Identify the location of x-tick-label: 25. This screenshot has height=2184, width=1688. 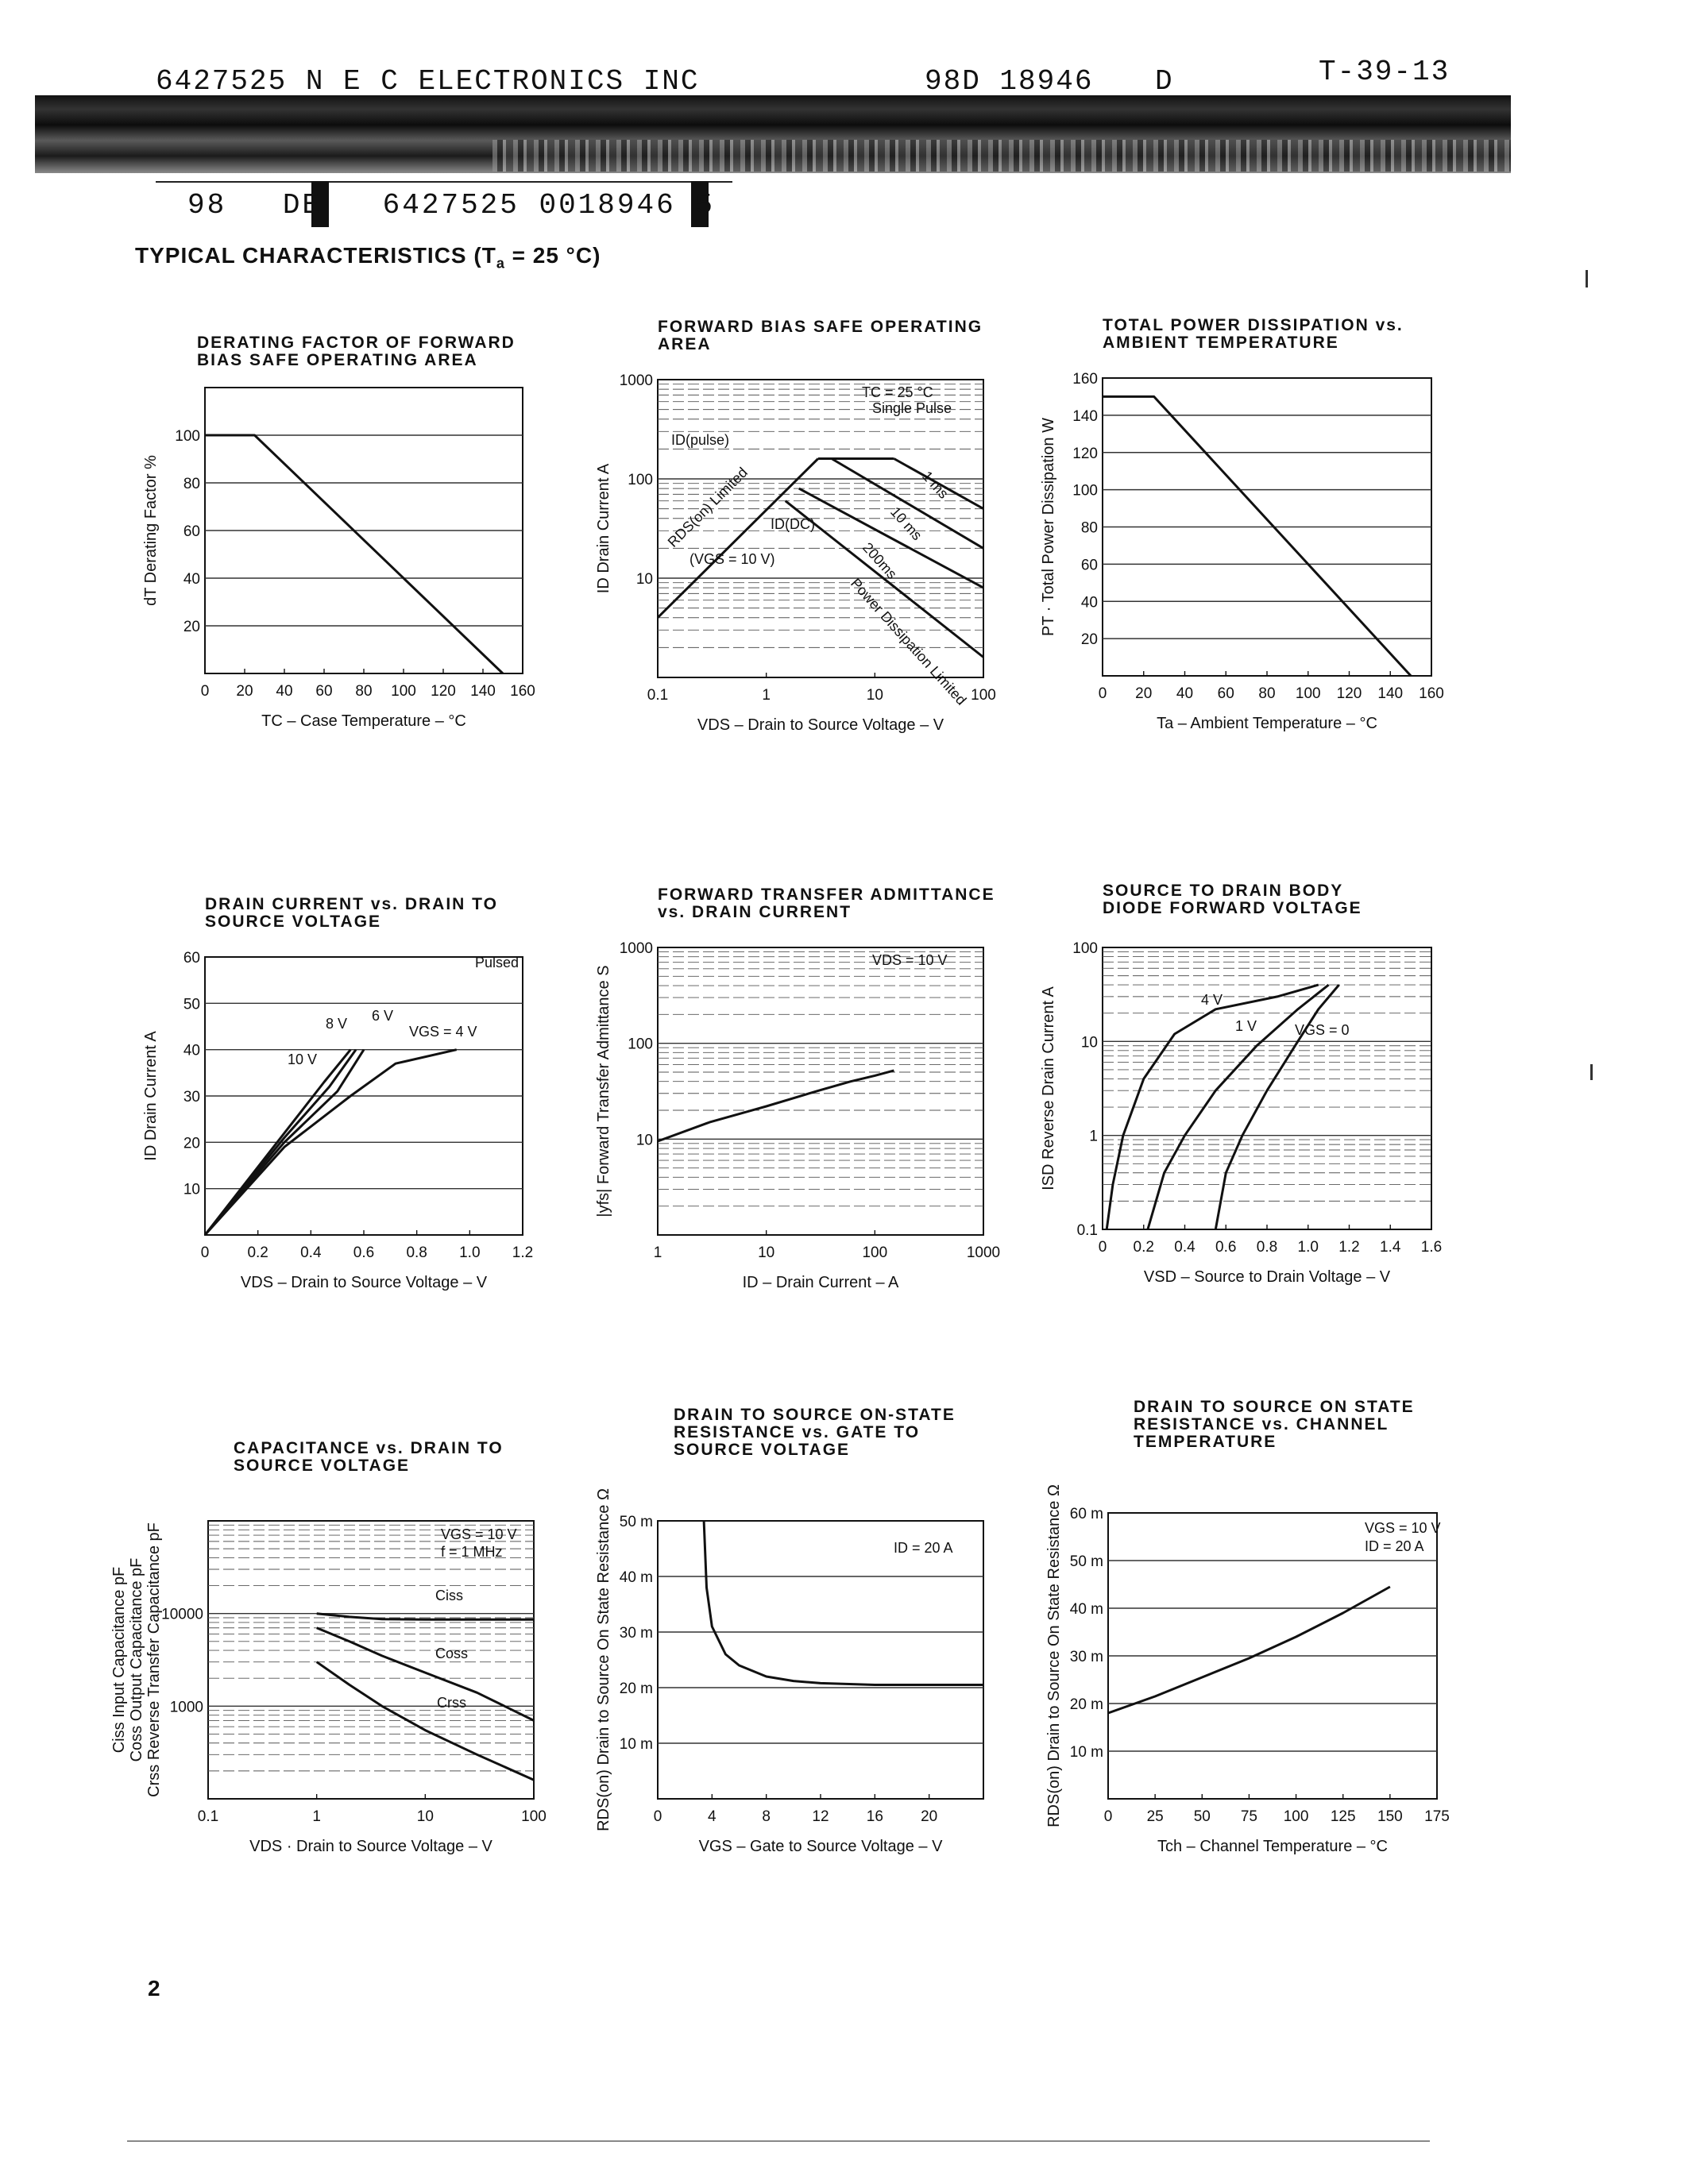
(1155, 1816).